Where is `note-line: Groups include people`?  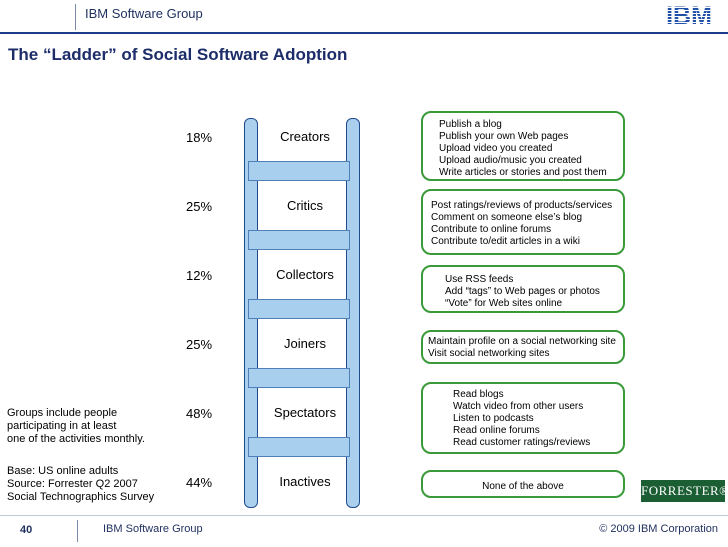 note-line: Groups include people is located at coordinates (62, 413).